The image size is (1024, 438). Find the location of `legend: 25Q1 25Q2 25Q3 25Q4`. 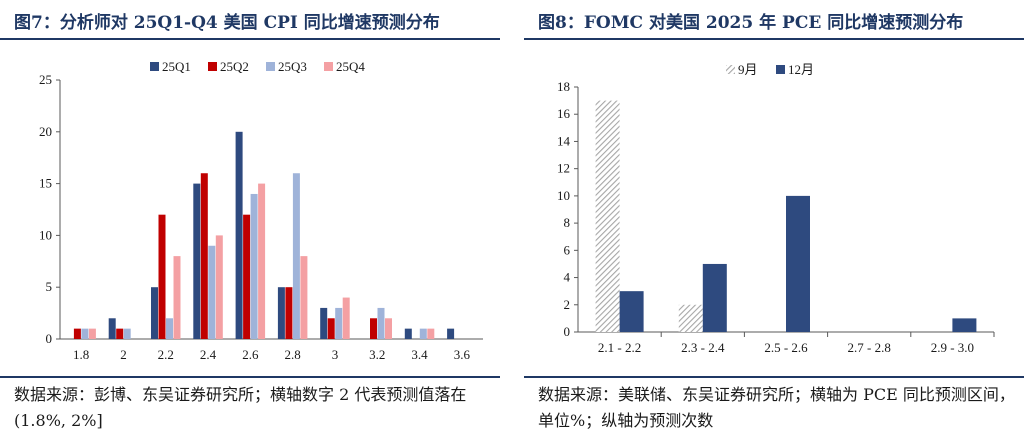

legend: 25Q1 25Q2 25Q3 25Q4 is located at coordinates (257, 66).